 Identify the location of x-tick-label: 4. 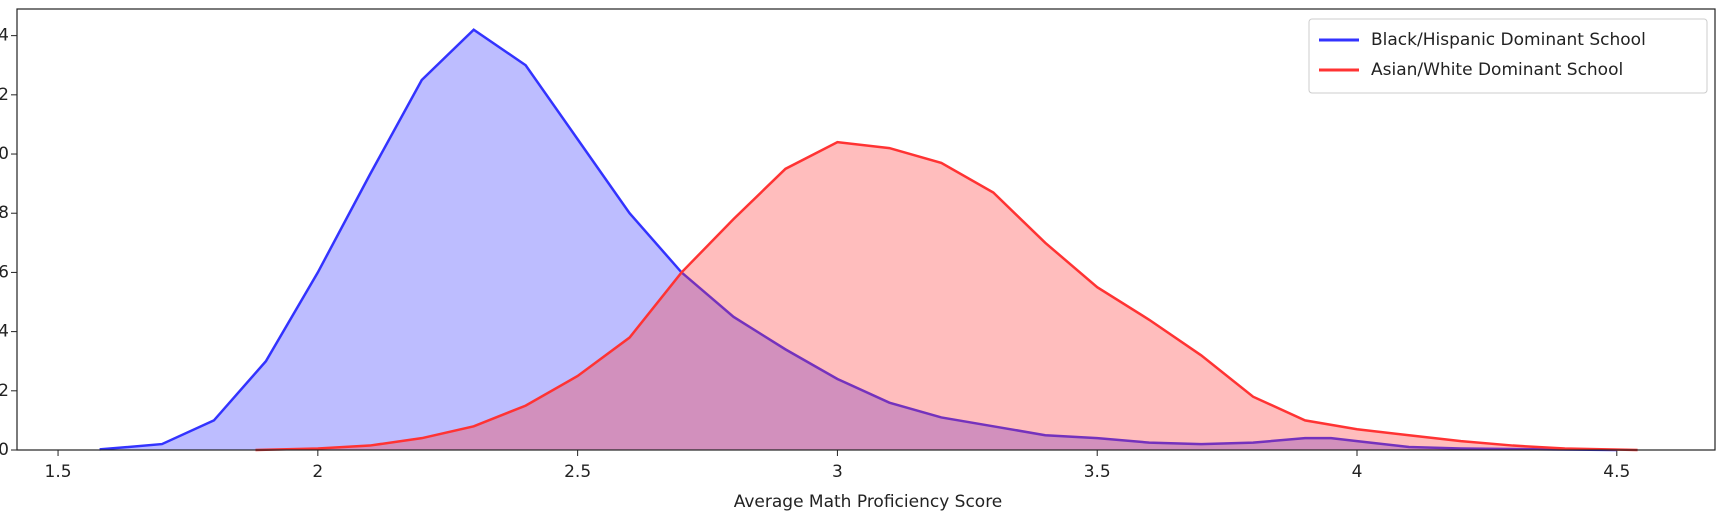
(1357, 472).